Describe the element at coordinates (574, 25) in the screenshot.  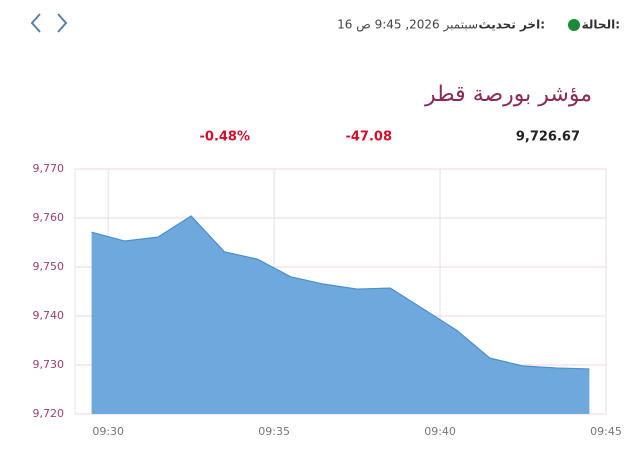
I see `status-dot` at that location.